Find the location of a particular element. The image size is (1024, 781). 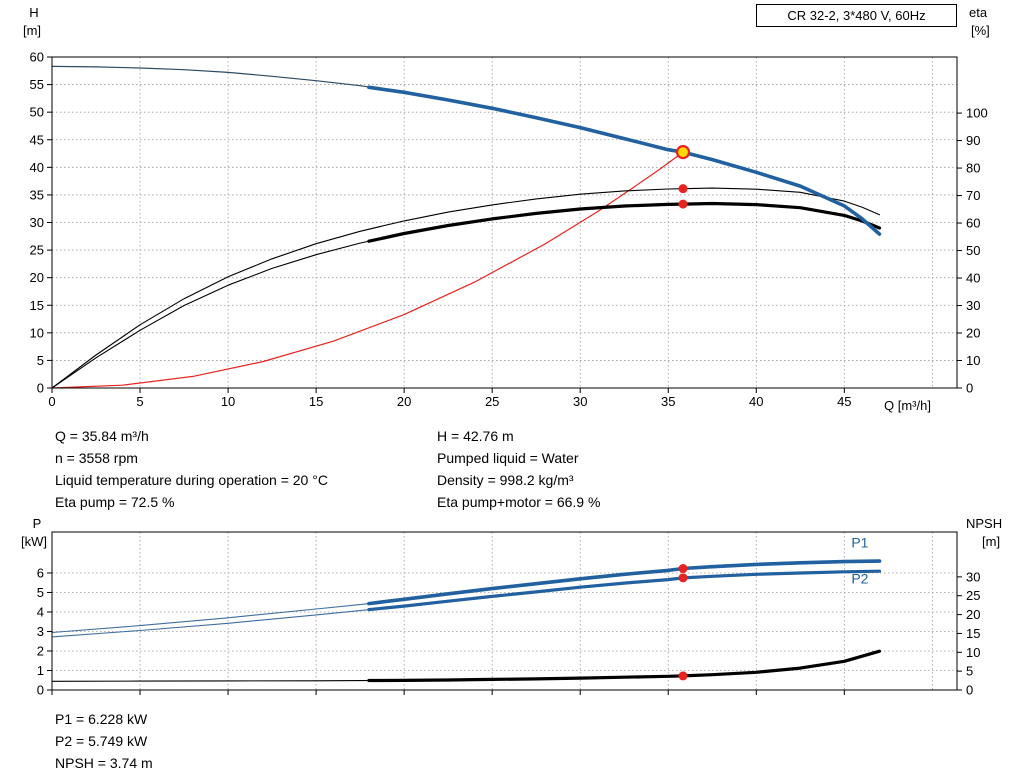

eta-pump-motor-curve-duty is located at coordinates (624, 222).